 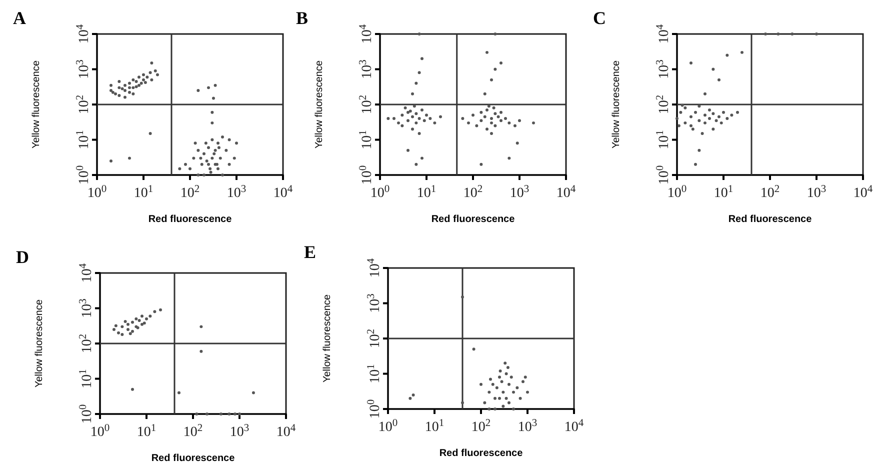 What do you see at coordinates (599, 18) in the screenshot?
I see `chart-title: C` at bounding box center [599, 18].